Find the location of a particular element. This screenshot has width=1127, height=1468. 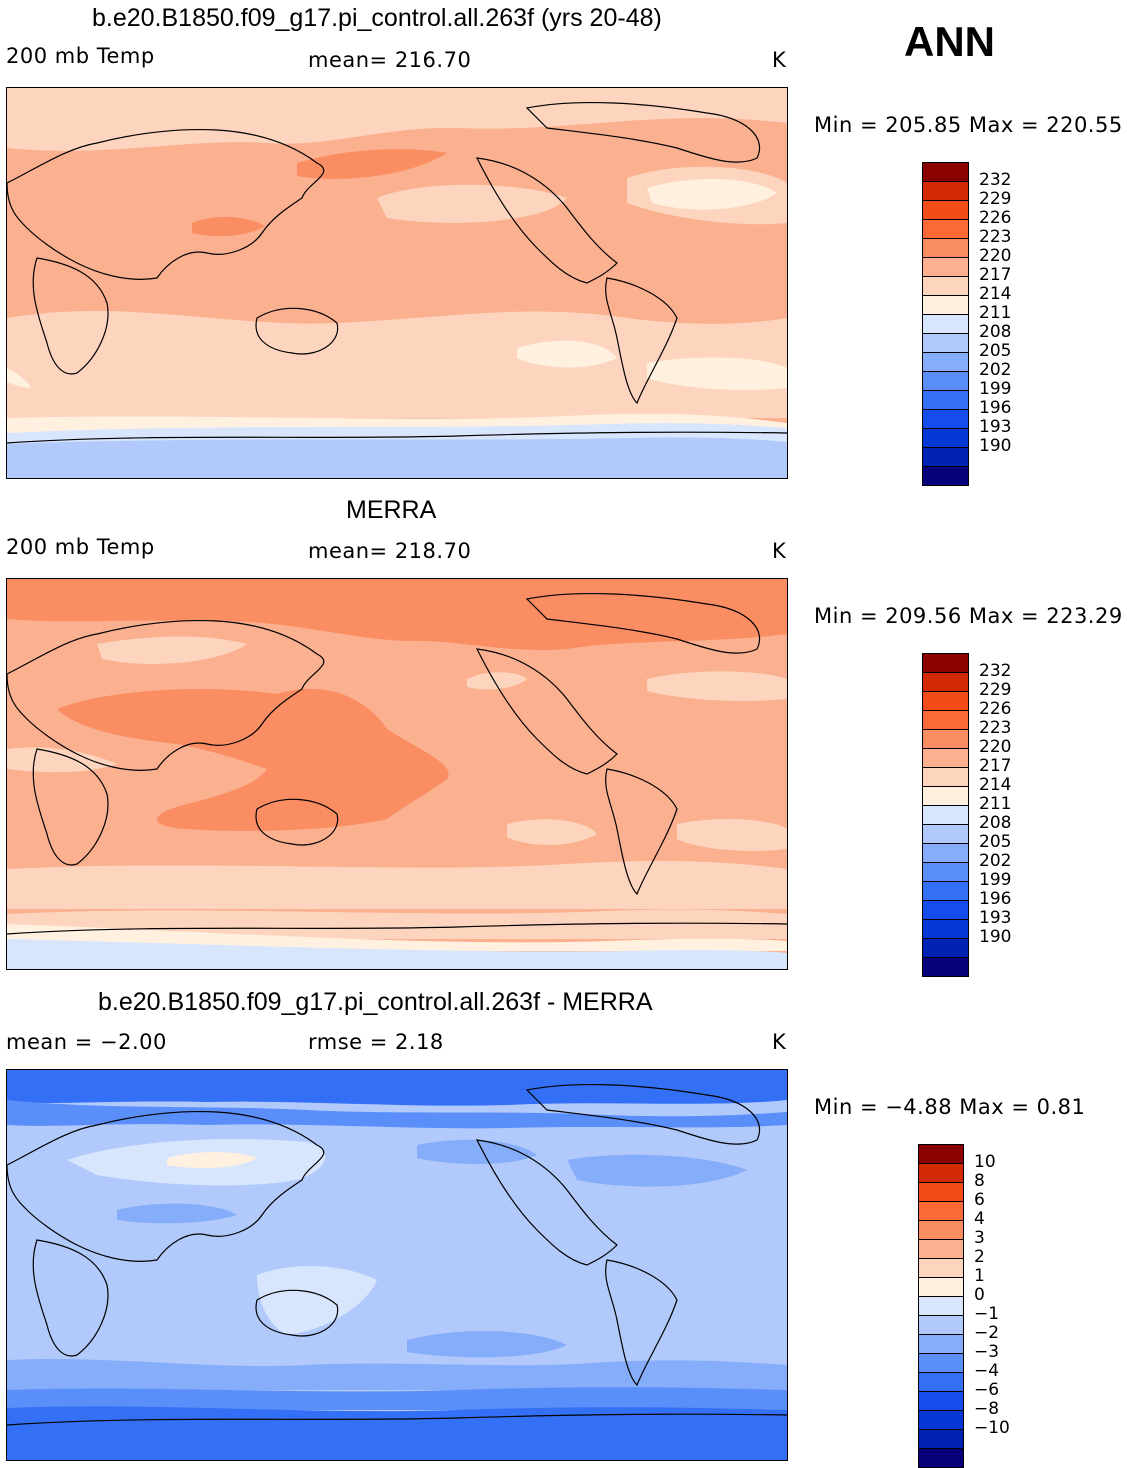

colorbar-label: 10 is located at coordinates (985, 1162).